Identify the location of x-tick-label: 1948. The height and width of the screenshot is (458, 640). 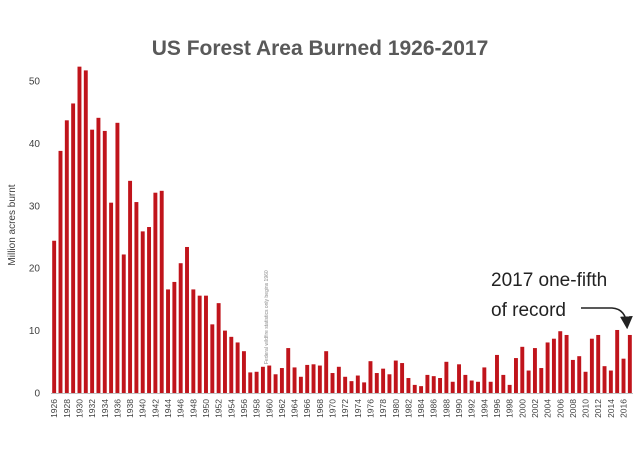
(193, 408).